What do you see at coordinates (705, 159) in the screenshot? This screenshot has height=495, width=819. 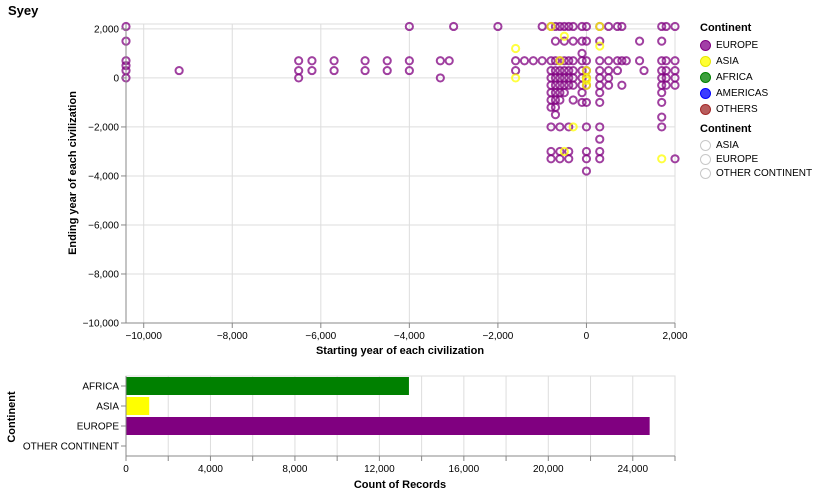 I see `legend-symbol-europe-filter` at bounding box center [705, 159].